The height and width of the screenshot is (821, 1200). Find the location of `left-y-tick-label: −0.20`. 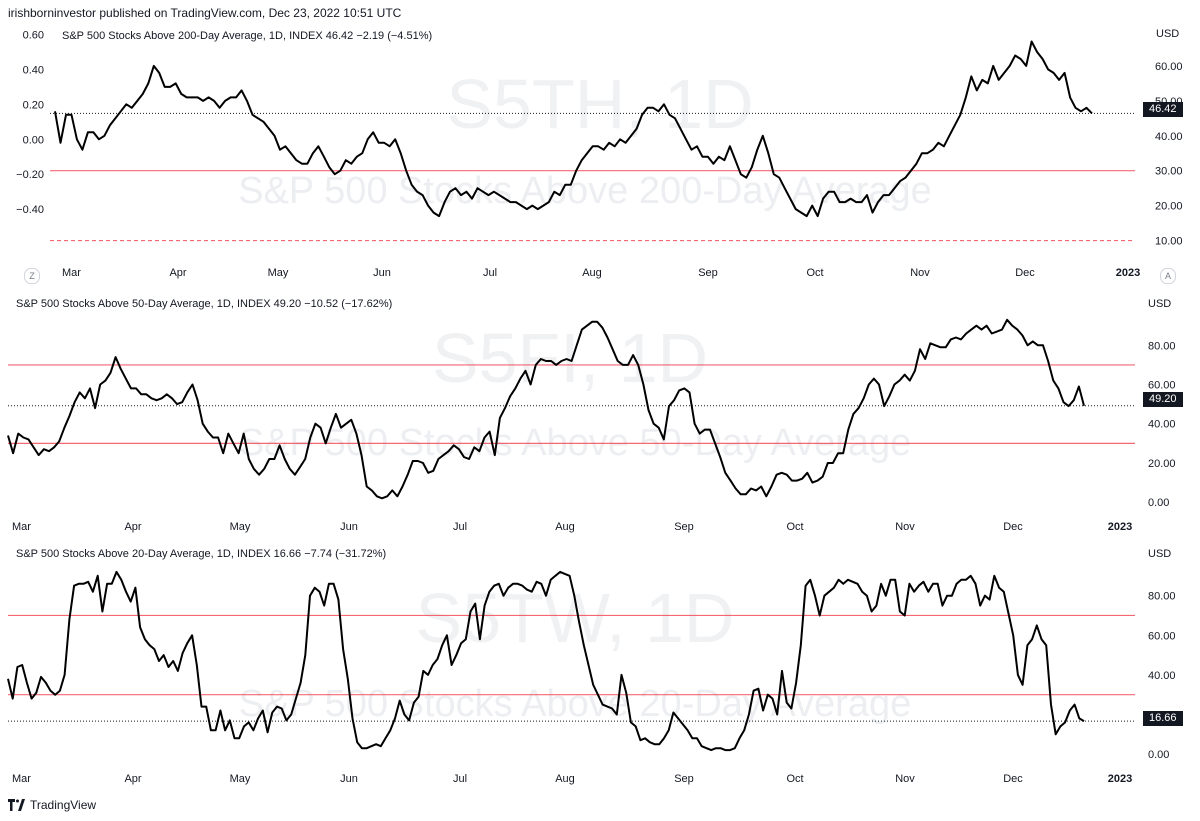

left-y-tick-label: −0.20 is located at coordinates (30, 175).